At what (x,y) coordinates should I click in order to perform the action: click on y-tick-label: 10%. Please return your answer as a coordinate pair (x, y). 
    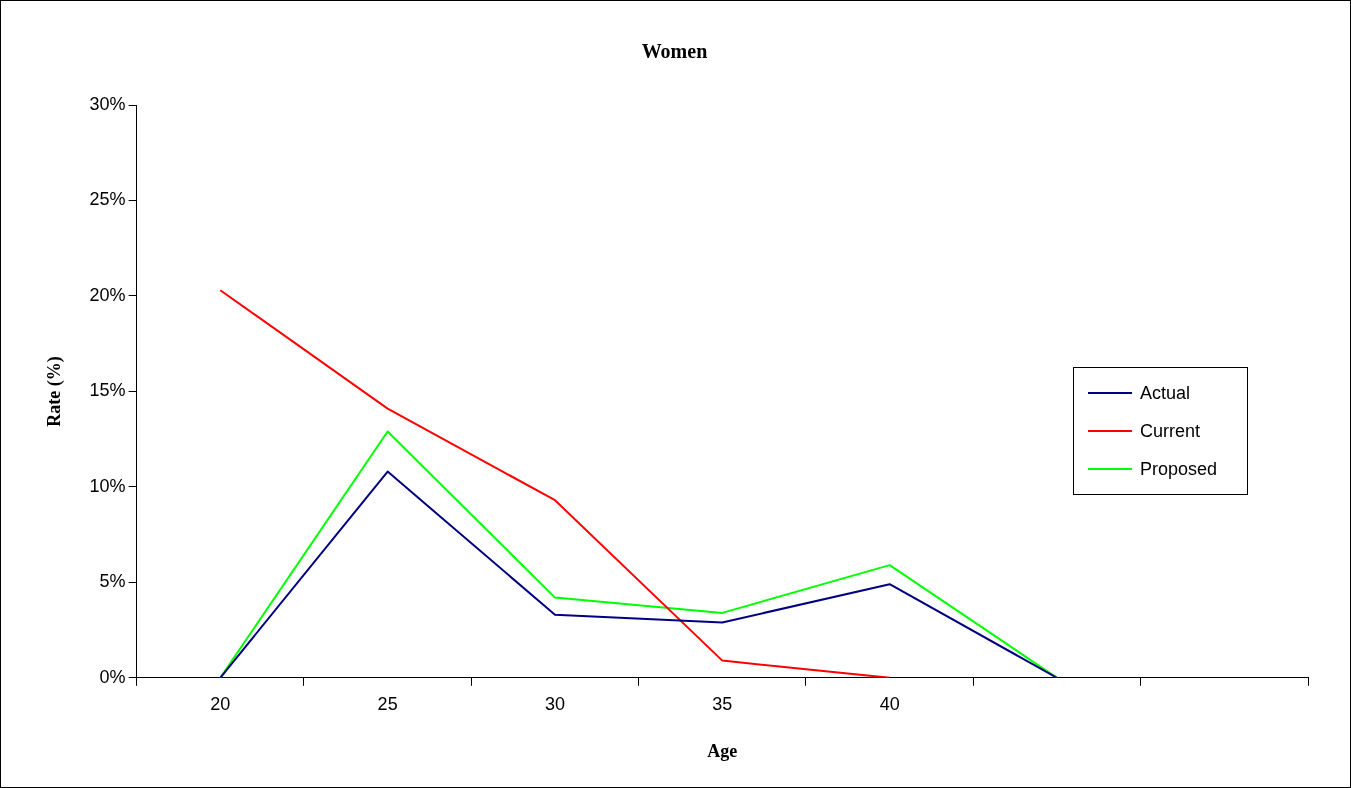
    Looking at the image, I should click on (107, 485).